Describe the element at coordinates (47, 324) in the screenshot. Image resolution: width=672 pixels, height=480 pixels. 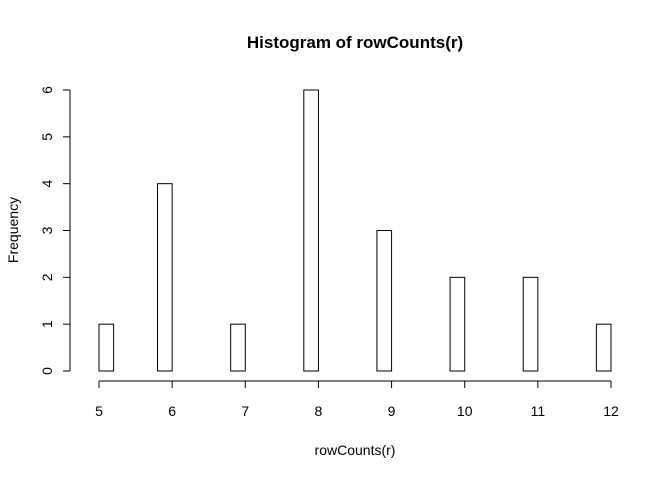
I see `y-tick-label-1: 1` at that location.